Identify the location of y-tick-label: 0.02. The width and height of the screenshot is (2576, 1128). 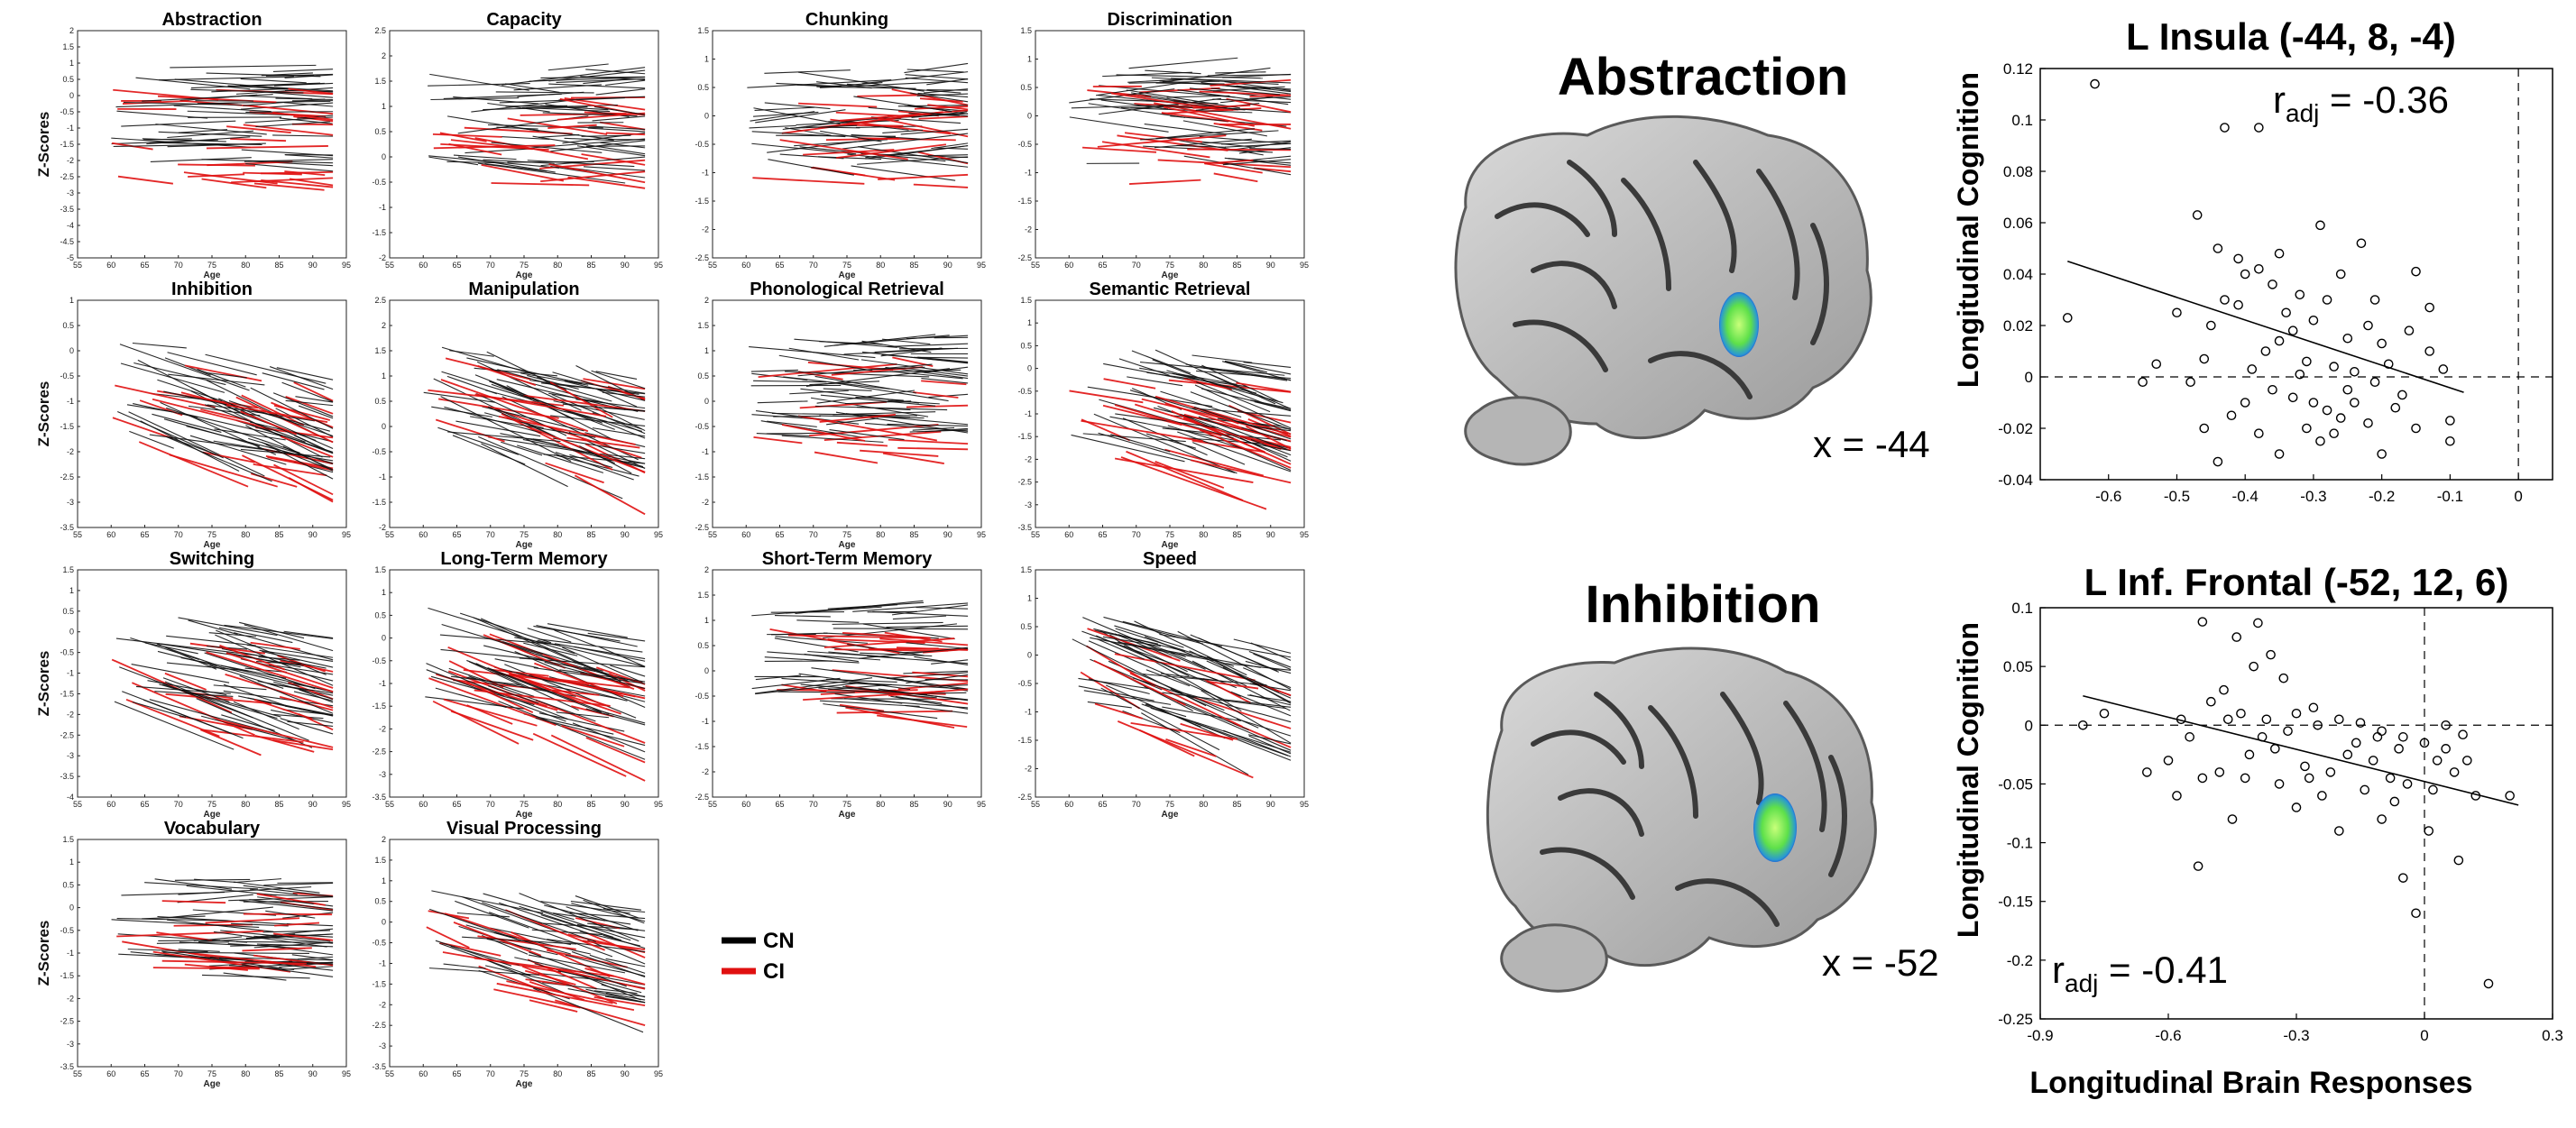
(2018, 326).